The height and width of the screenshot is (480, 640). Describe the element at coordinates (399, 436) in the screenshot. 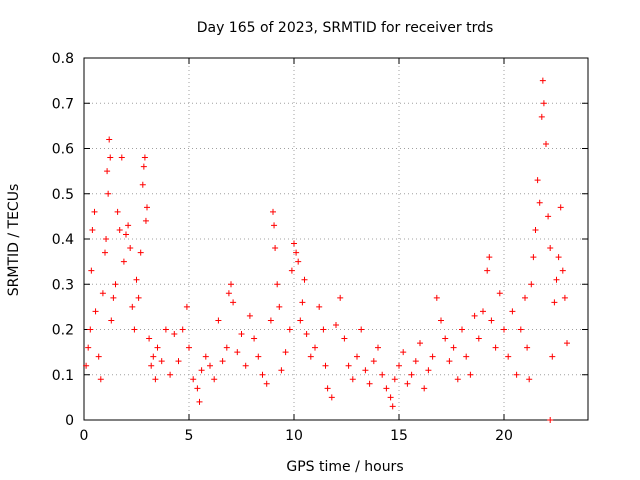

I see `x-tick-label: 15` at that location.